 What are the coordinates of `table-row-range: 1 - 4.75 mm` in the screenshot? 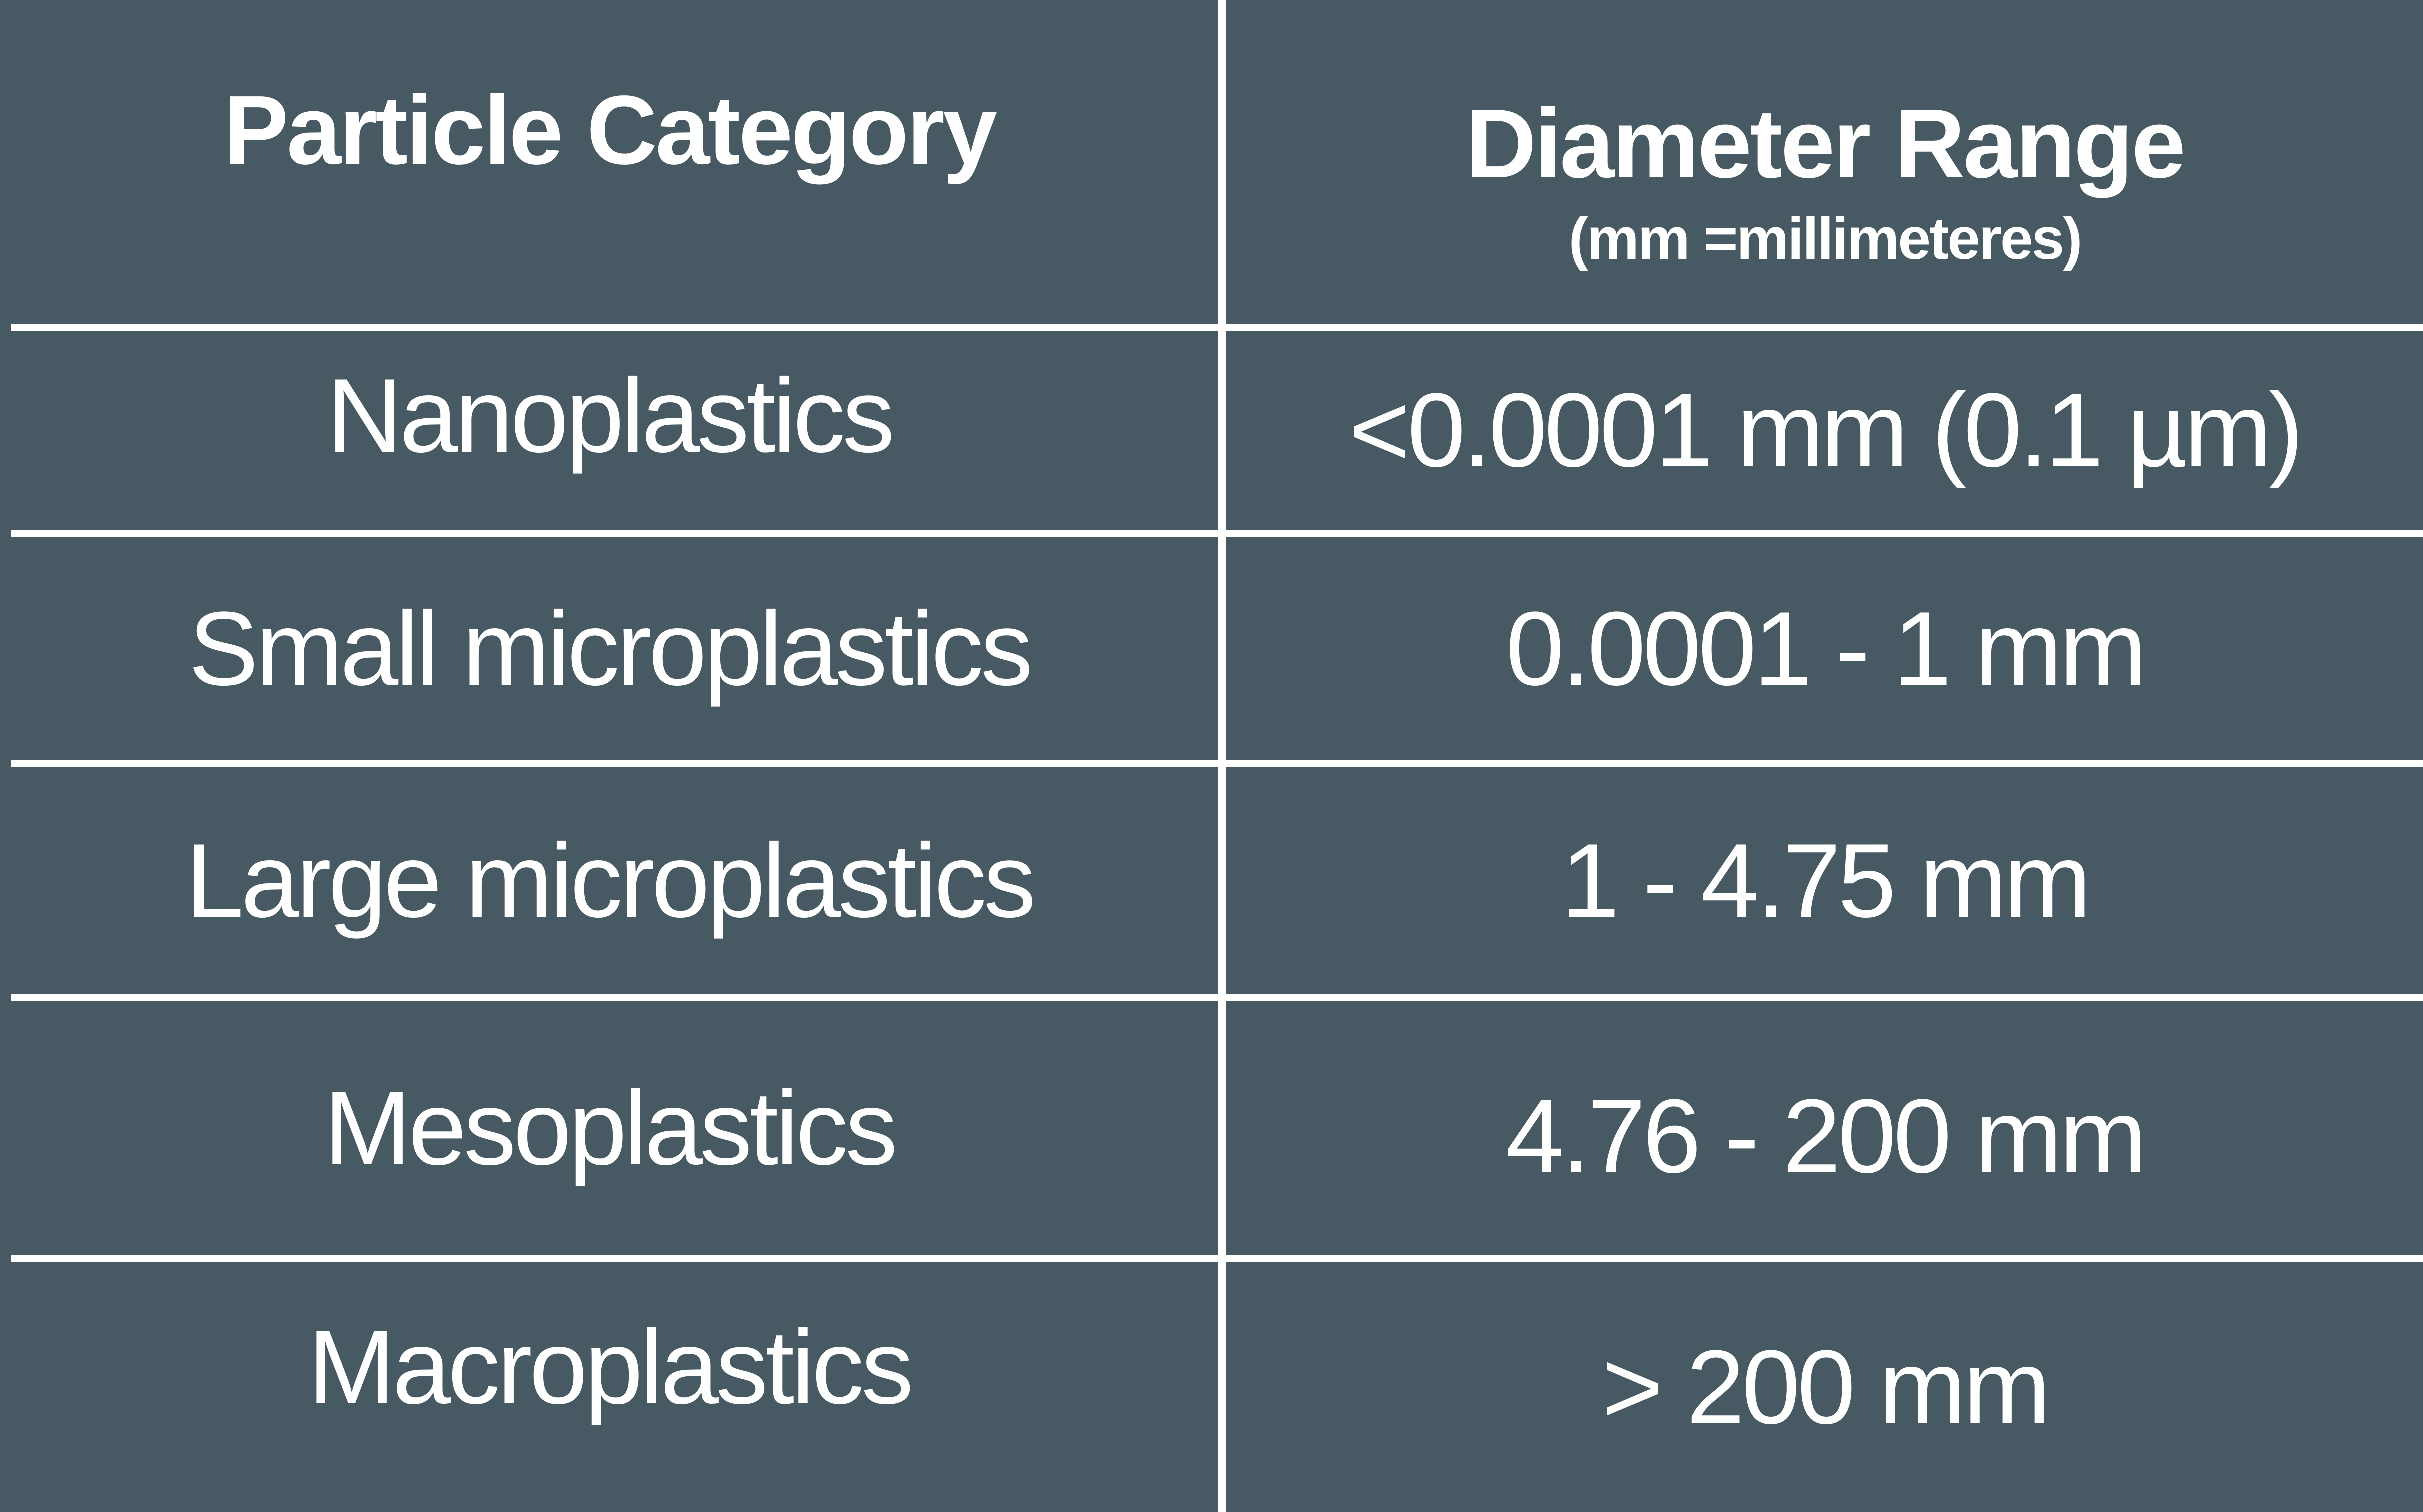 It's located at (1824, 880).